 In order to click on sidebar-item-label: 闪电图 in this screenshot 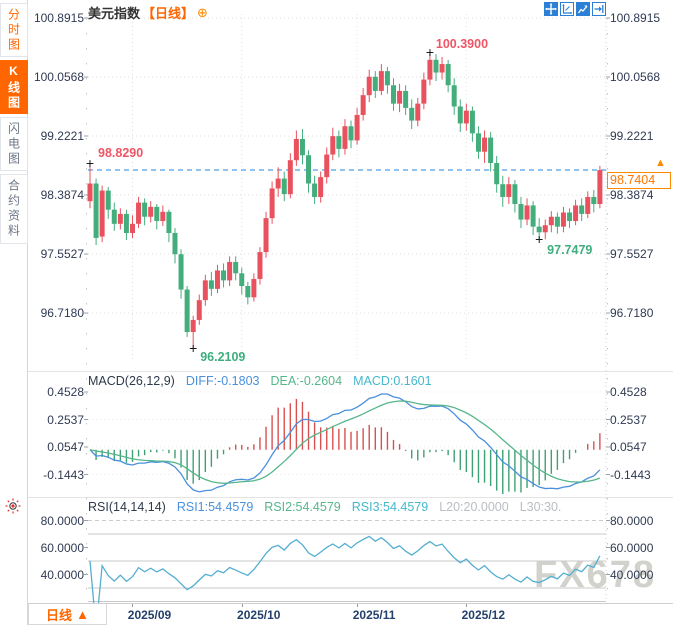, I will do `click(13, 144)`.